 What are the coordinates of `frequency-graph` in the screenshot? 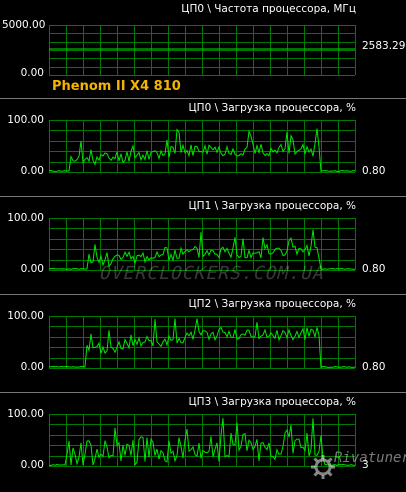 It's located at (202, 50).